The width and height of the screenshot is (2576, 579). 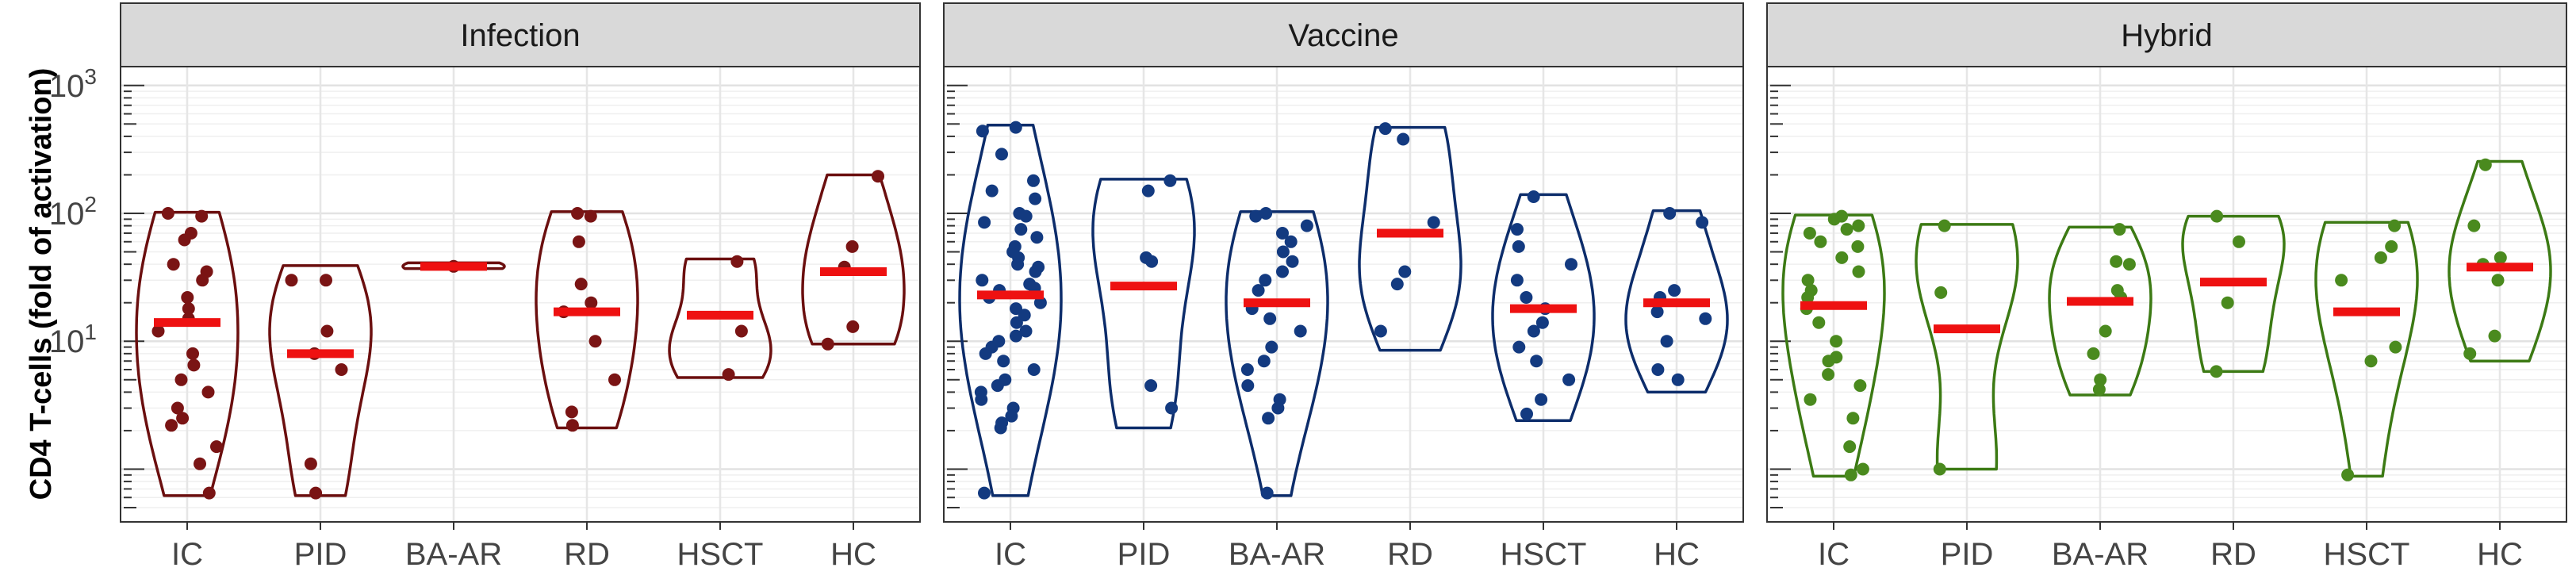 I want to click on violin-group-rd, so click(x=2233, y=293).